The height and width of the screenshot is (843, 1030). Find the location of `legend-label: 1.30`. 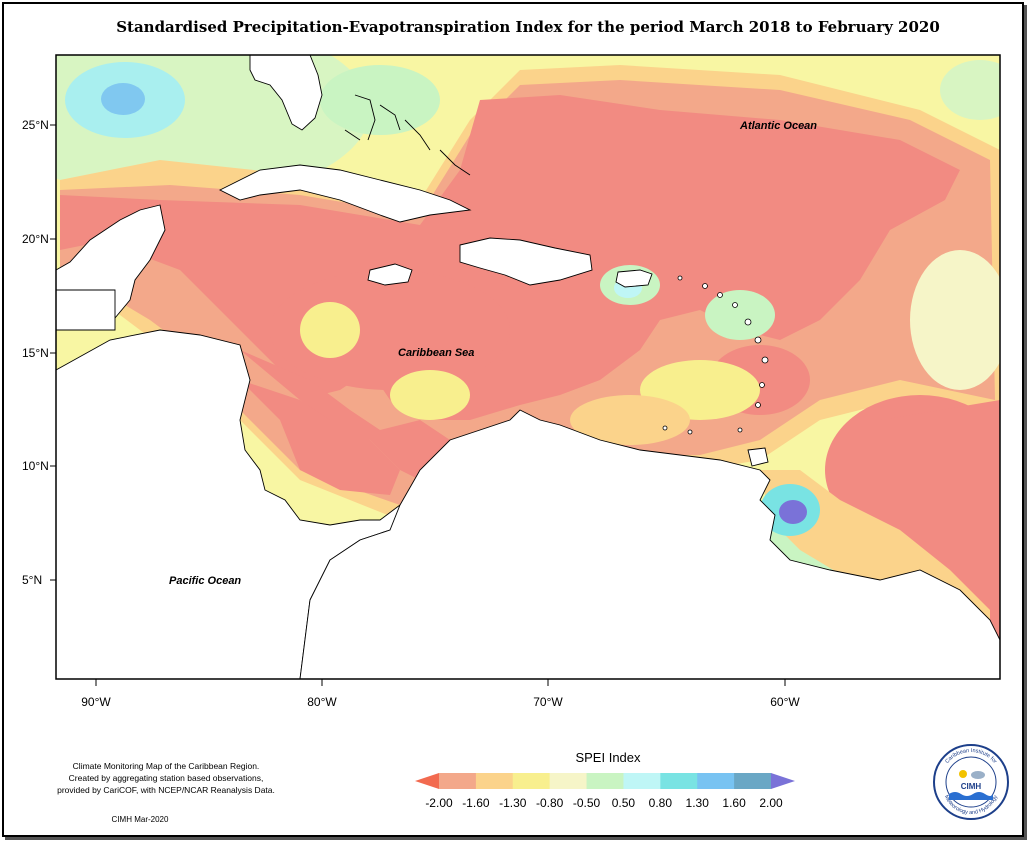

legend-label: 1.30 is located at coordinates (697, 803).